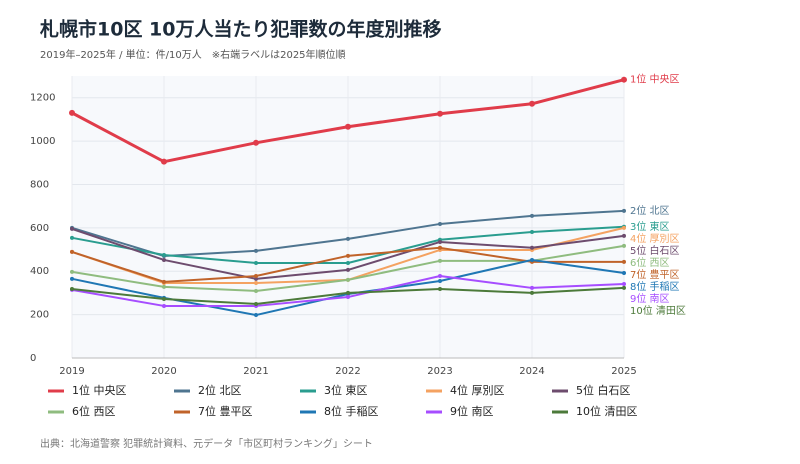 The image size is (800, 464). What do you see at coordinates (477, 390) in the screenshot?
I see `legend-label: 4位 厚別区` at bounding box center [477, 390].